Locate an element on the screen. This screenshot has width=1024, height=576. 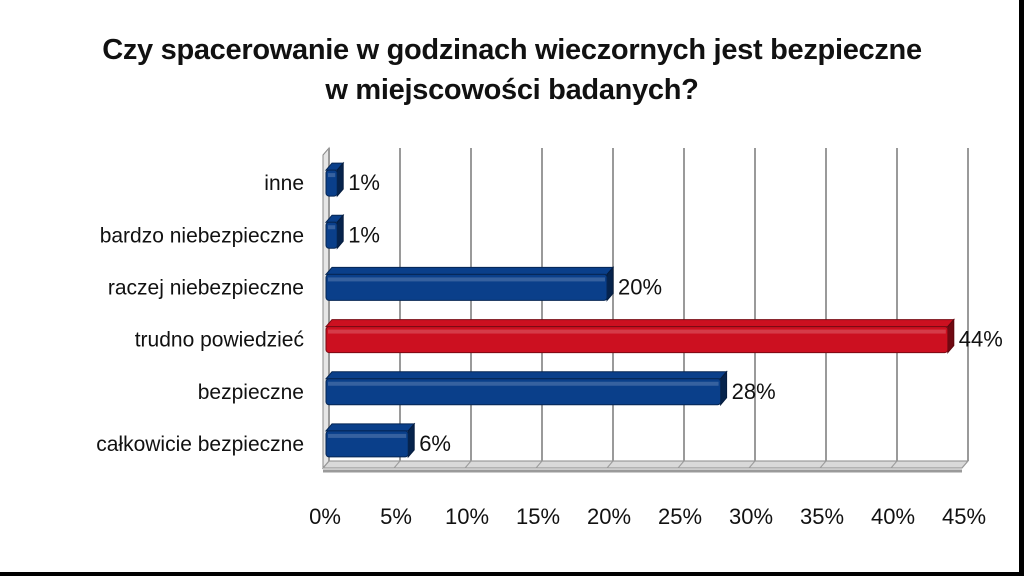
x-tick-label: 20% is located at coordinates (609, 516).